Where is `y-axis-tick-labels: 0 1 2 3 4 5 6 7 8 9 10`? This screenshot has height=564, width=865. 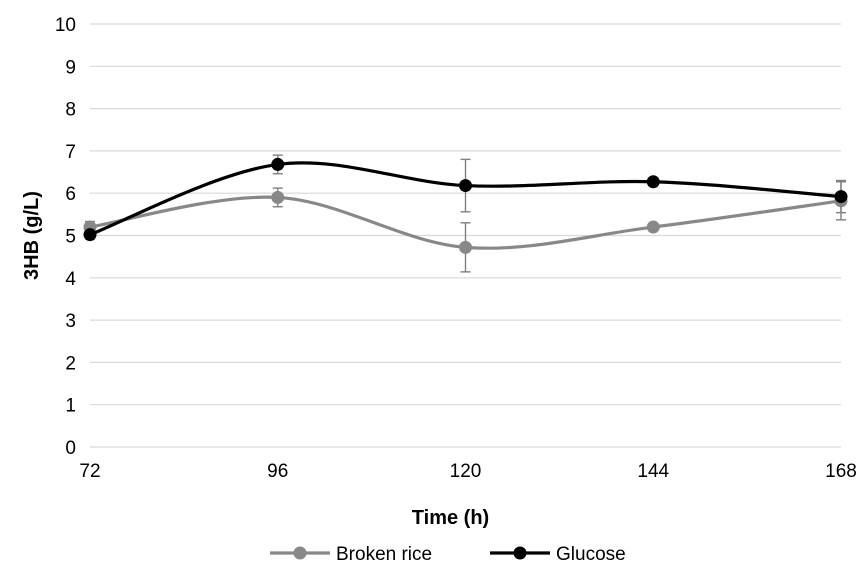 y-axis-tick-labels: 0 1 2 3 4 5 6 7 8 9 10 is located at coordinates (66, 237).